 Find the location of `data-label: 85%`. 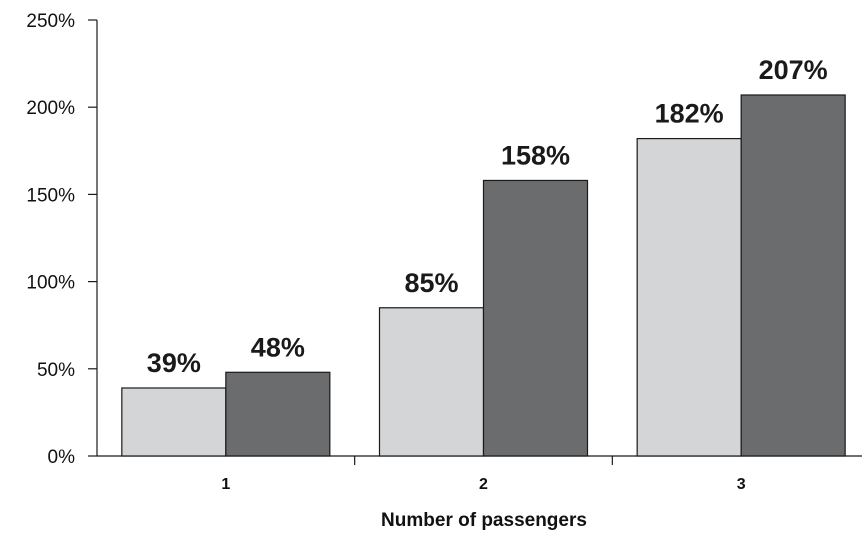

data-label: 85% is located at coordinates (431, 283).